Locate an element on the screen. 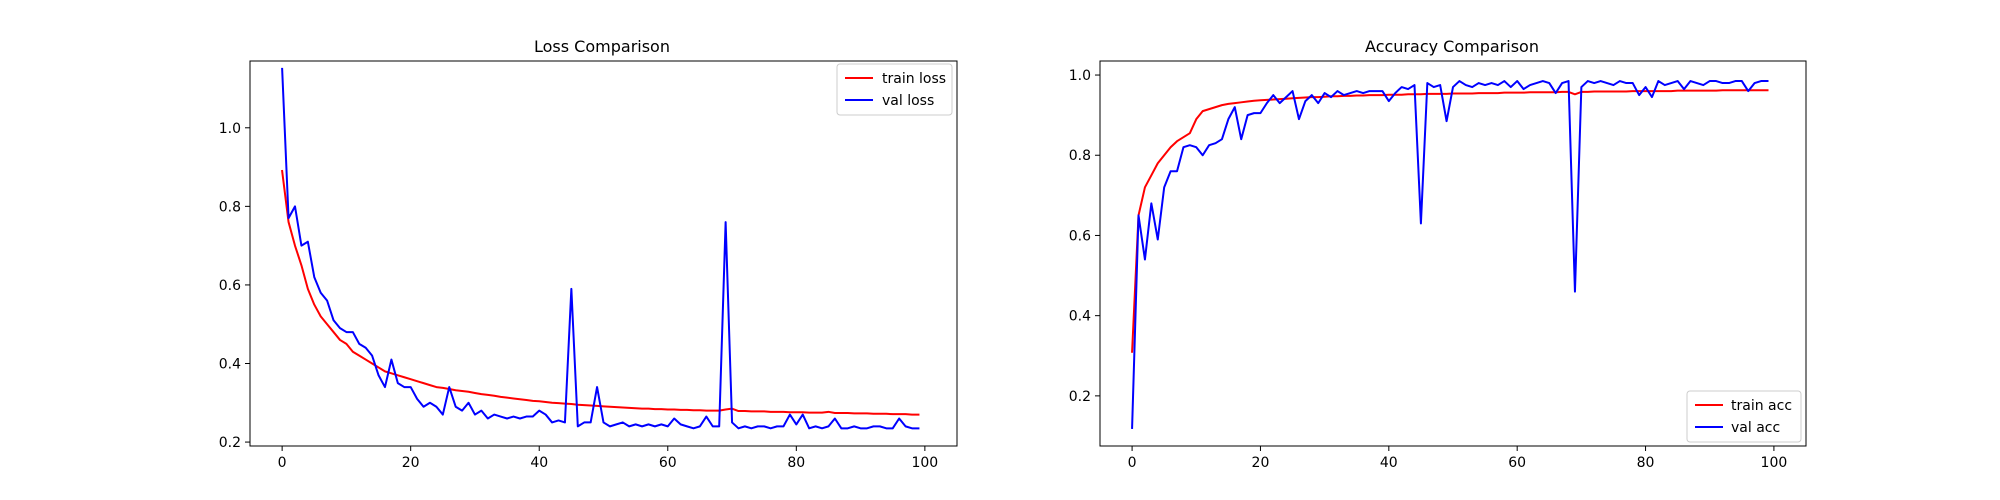 The image size is (2000, 500). chart-title: Loss Comparison is located at coordinates (602, 46).